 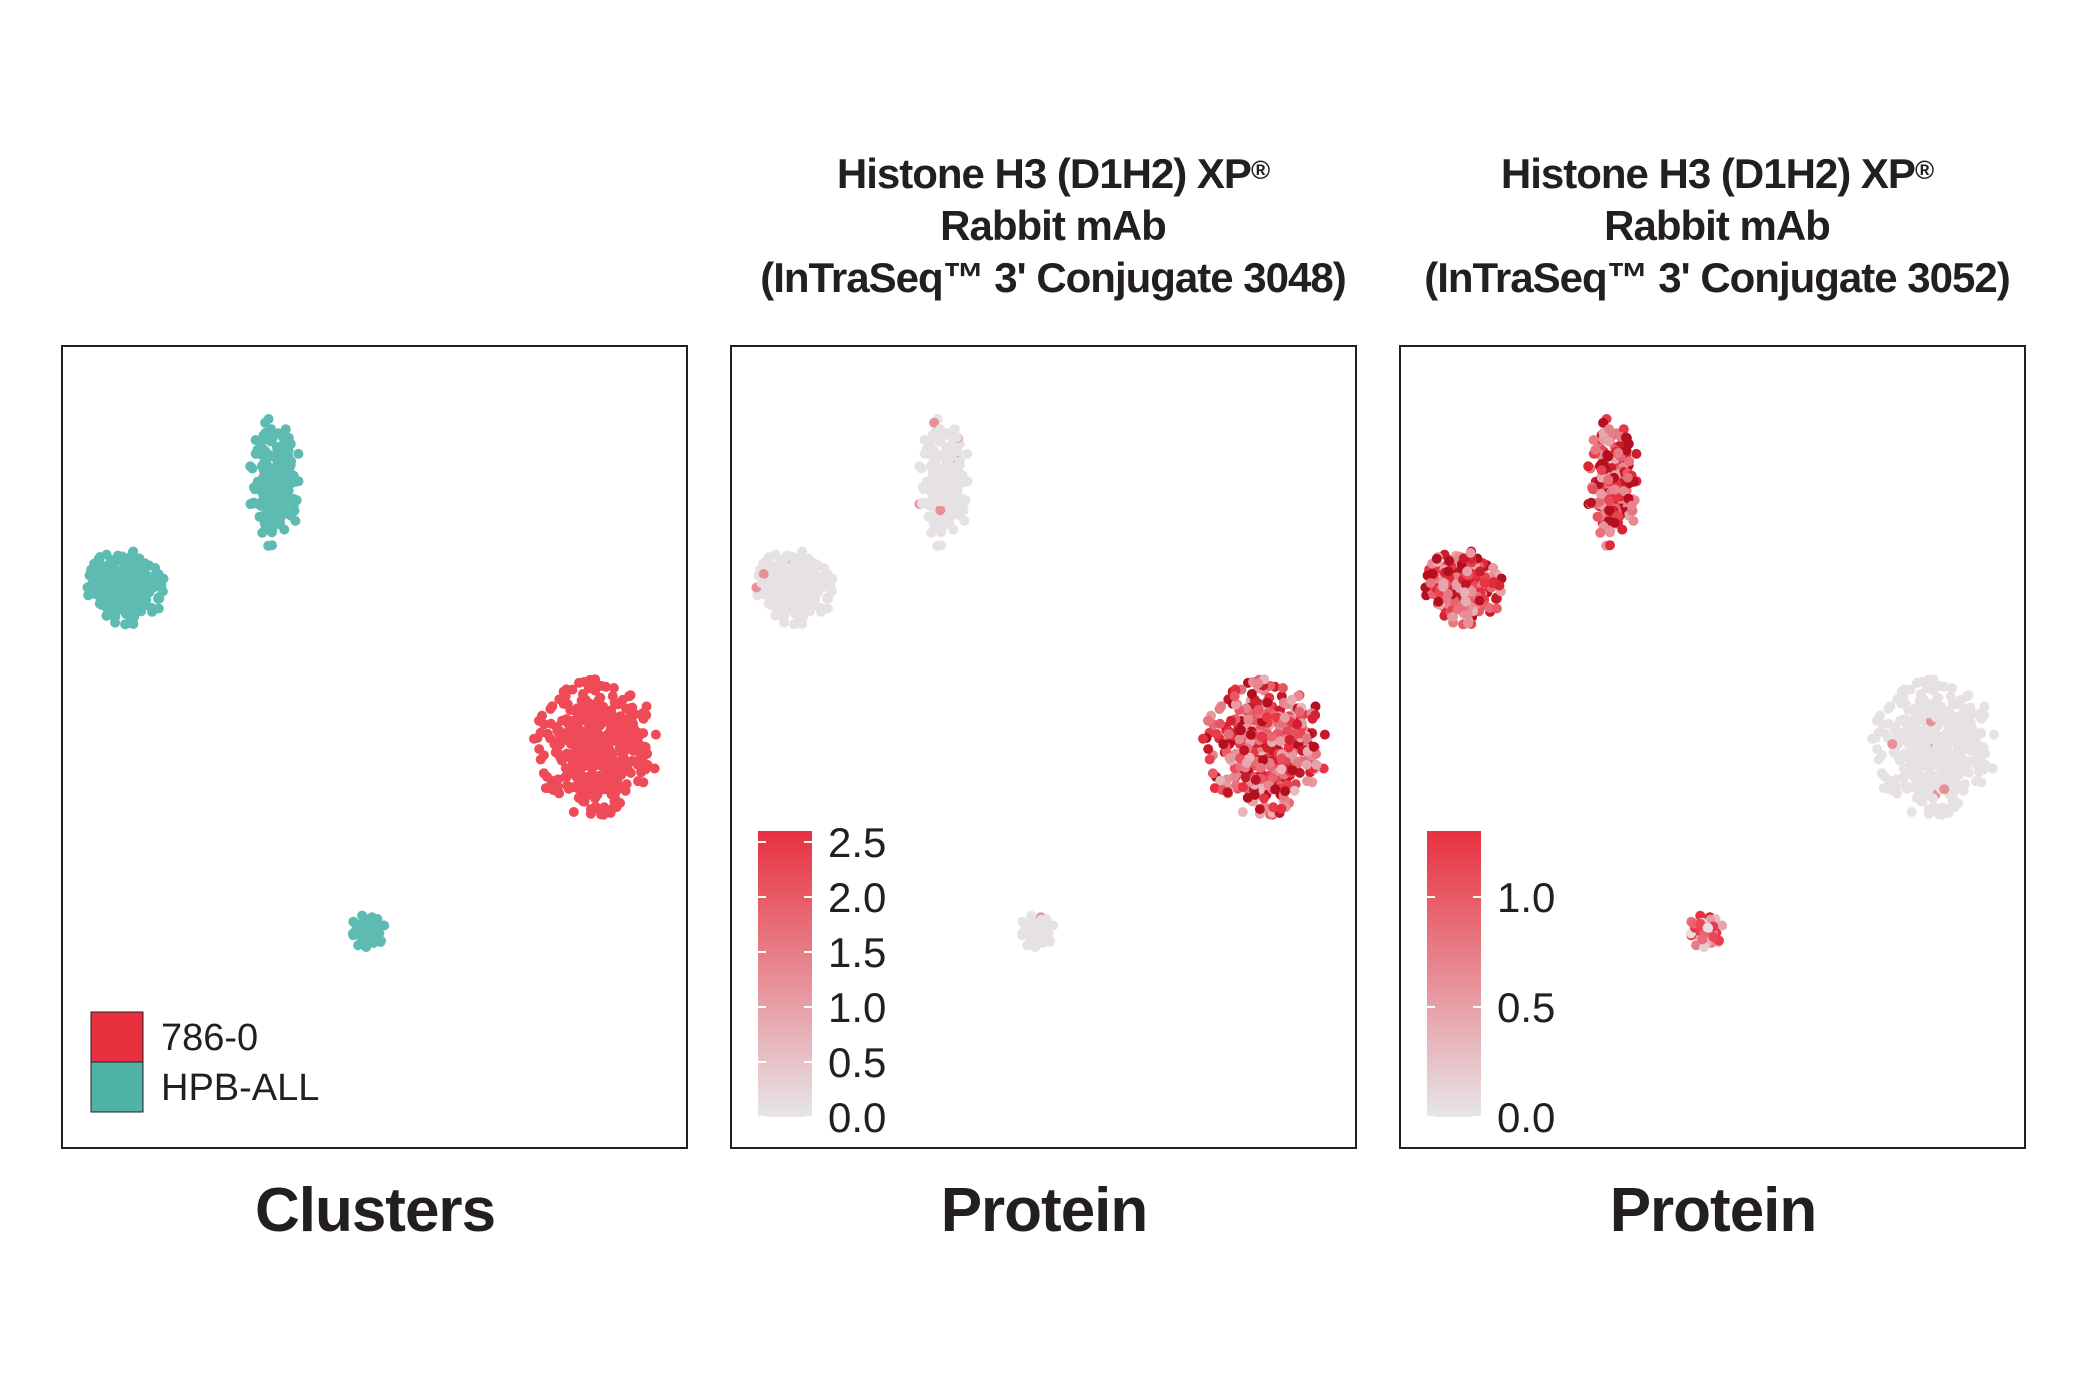 I want to click on legend-label-1: HPB-ALL, so click(x=240, y=1088).